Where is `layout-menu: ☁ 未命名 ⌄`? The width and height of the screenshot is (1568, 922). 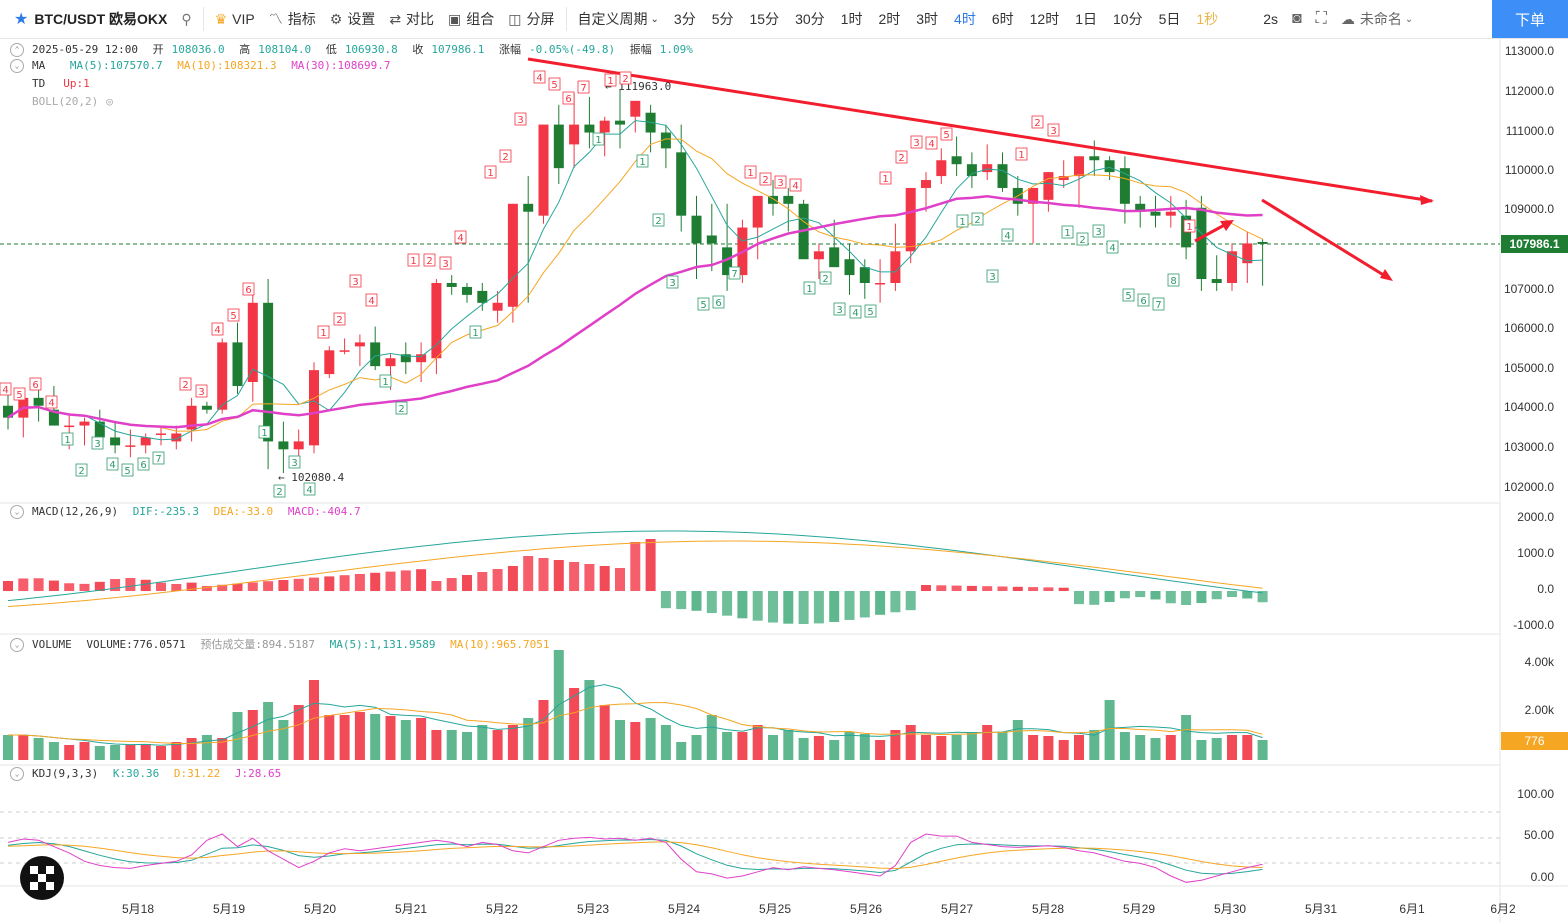 layout-menu: ☁ 未命名 ⌄ is located at coordinates (1377, 19).